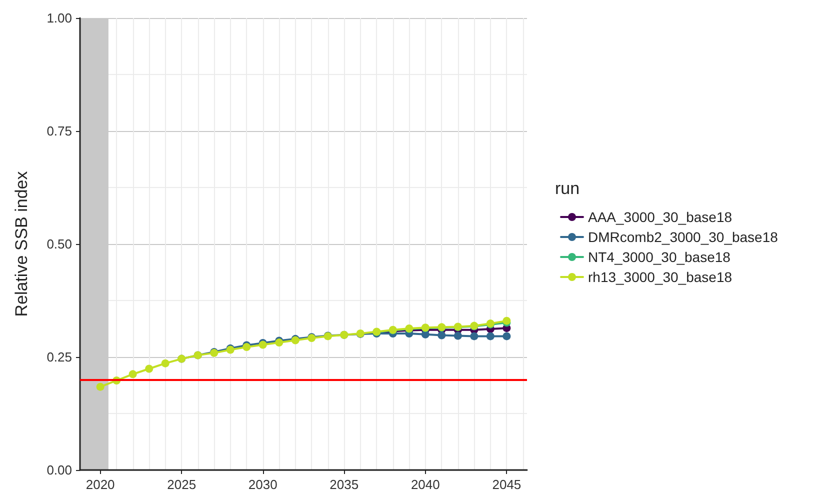  I want to click on x-tick-label: 2035, so click(344, 484).